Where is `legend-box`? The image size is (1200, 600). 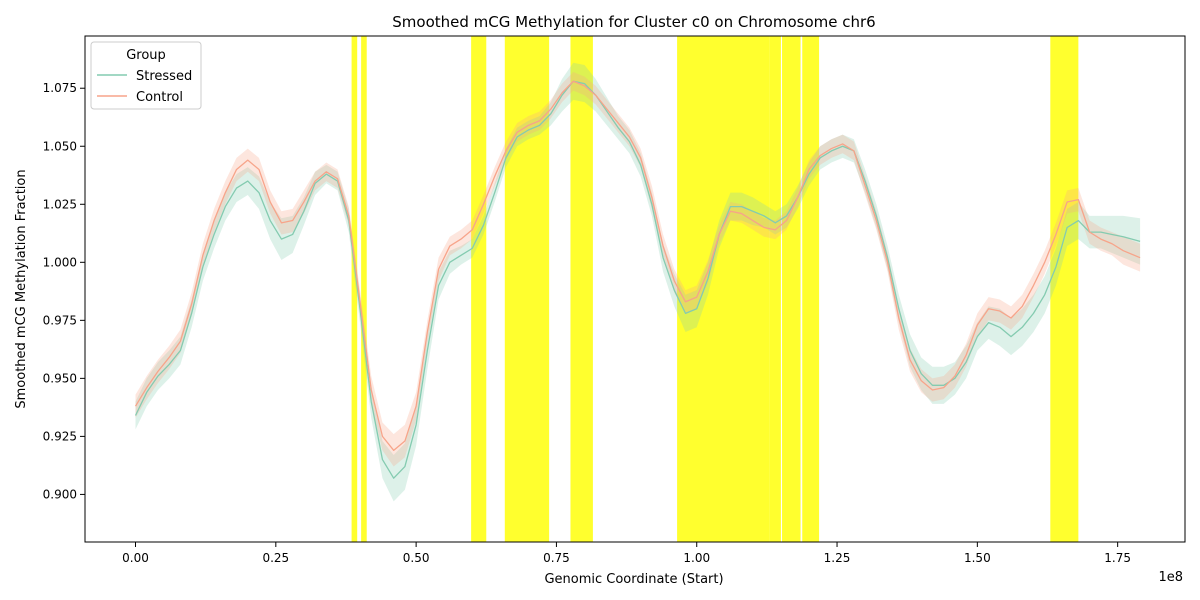
legend-box is located at coordinates (146, 75).